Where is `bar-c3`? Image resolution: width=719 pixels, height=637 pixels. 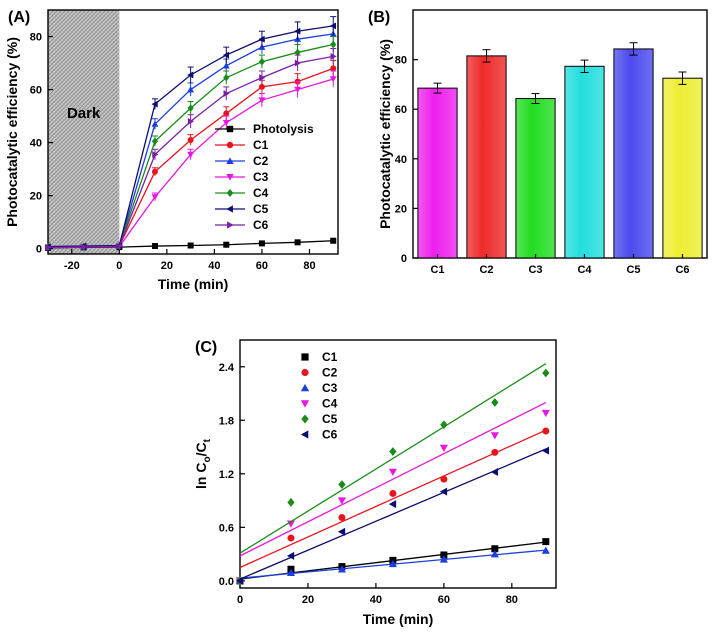
bar-c3 is located at coordinates (535, 178).